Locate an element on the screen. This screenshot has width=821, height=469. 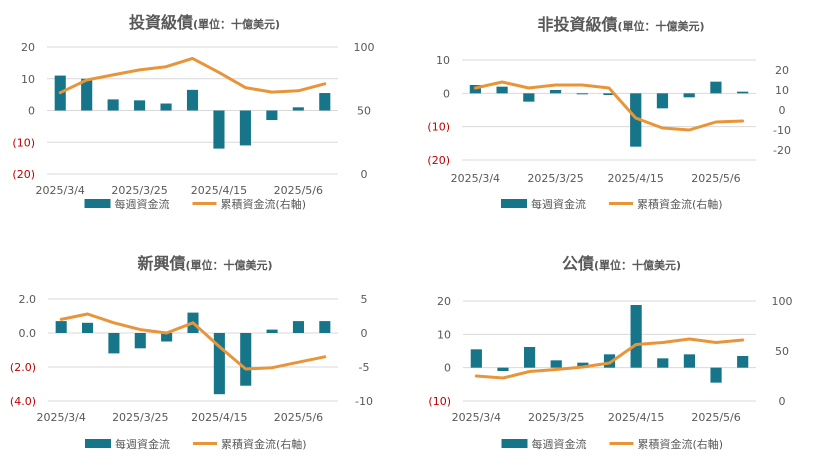
y2-tick-label: -5 is located at coordinates (364, 367).